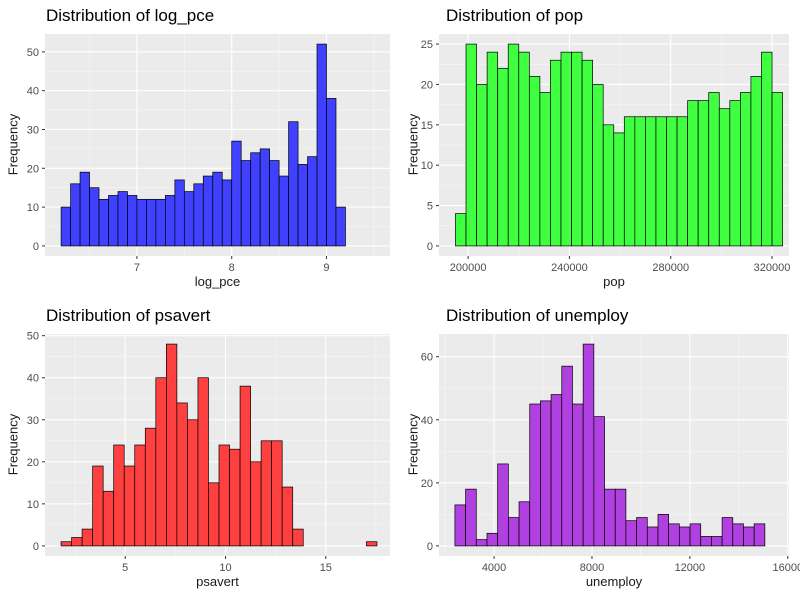  I want to click on x-axis-label: psavert, so click(217, 581).